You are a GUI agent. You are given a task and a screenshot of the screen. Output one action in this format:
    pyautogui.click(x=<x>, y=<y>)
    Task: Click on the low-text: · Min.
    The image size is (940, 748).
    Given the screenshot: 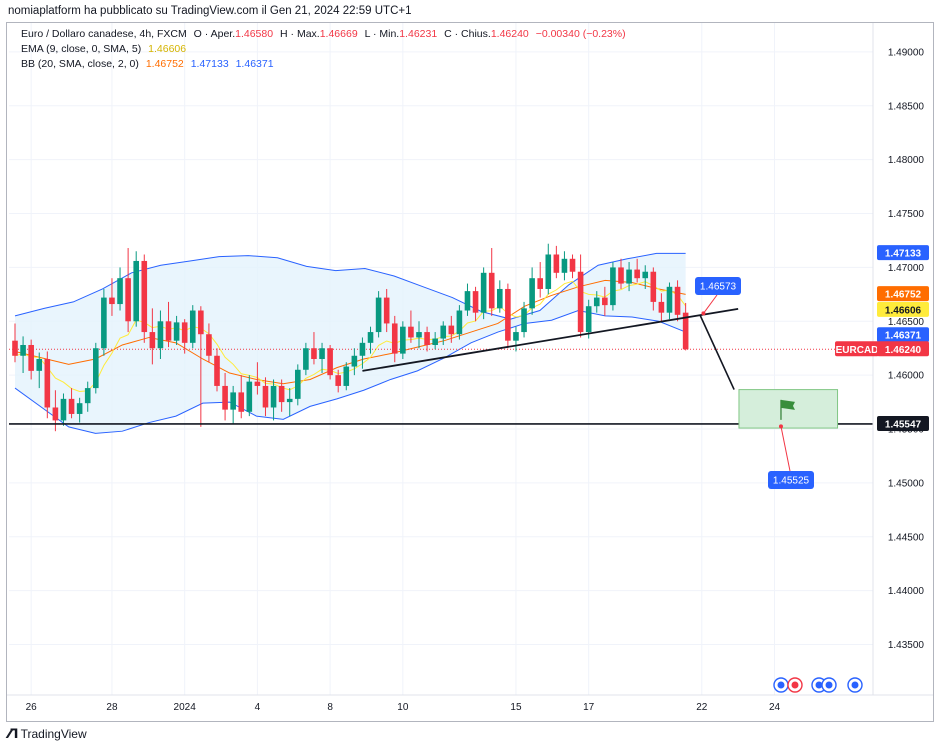 What is the action you would take?
    pyautogui.click(x=386, y=34)
    